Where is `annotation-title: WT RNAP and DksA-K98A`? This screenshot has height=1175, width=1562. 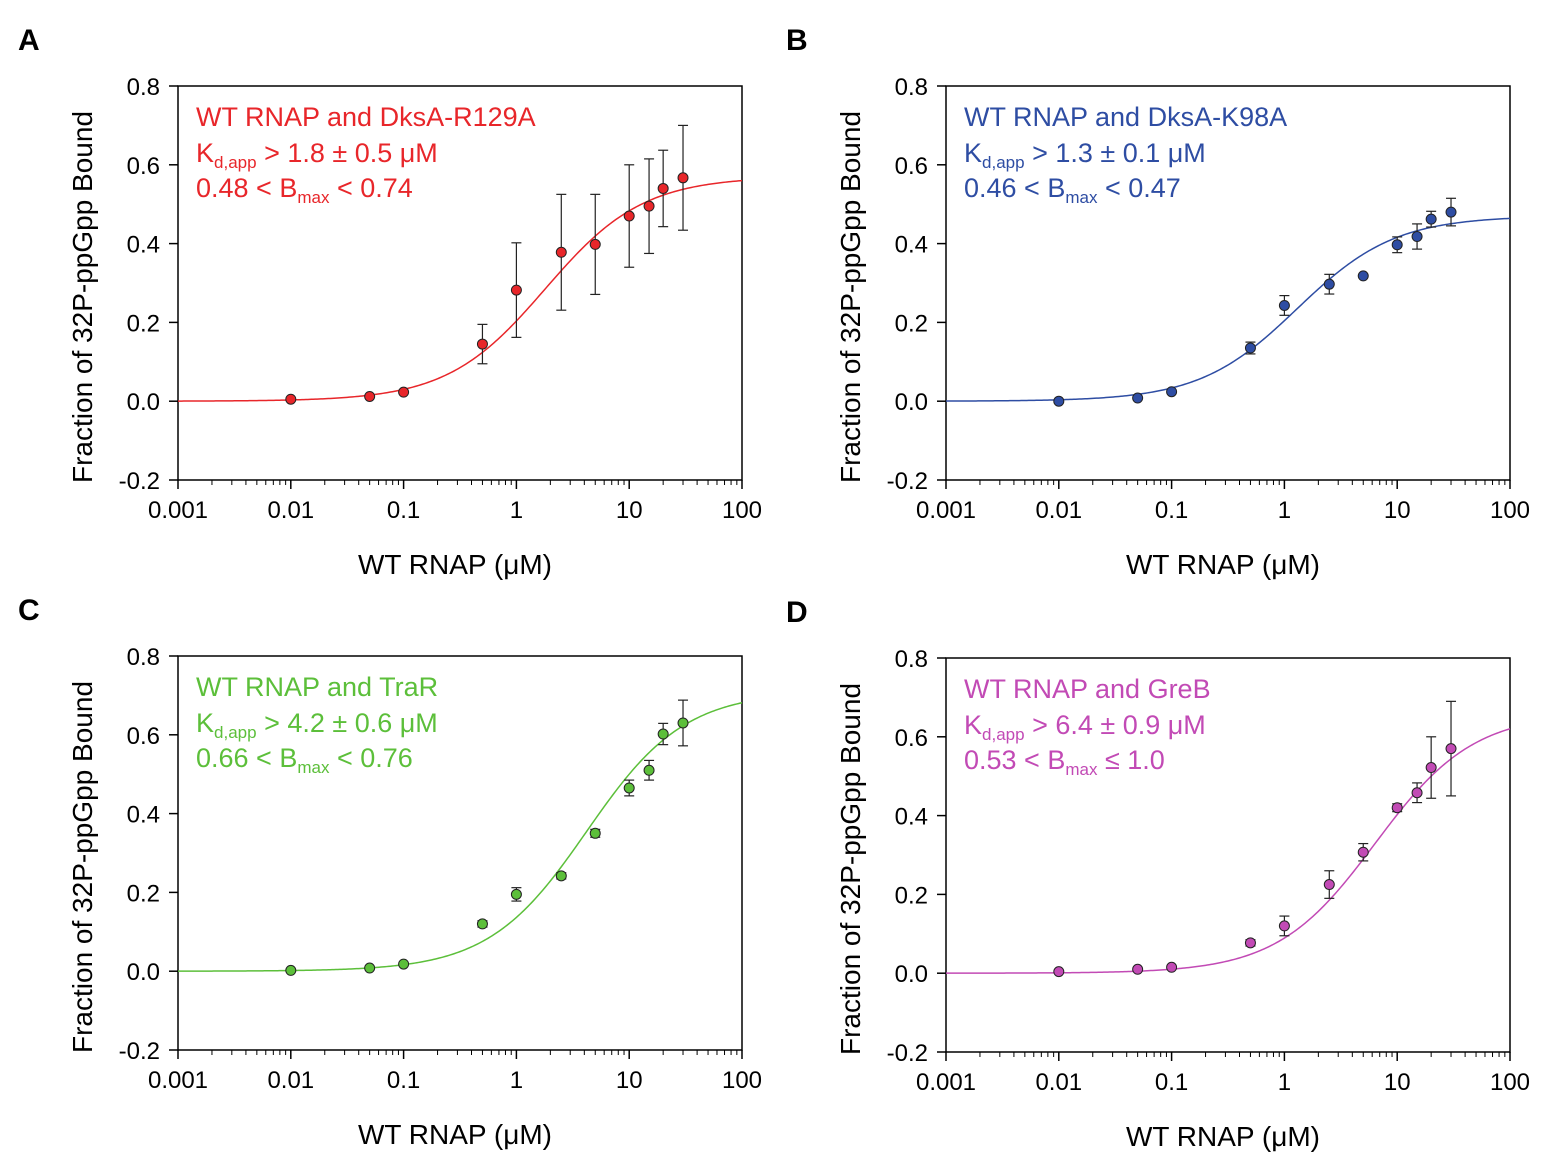
annotation-title: WT RNAP and DksA-K98A is located at coordinates (1125, 117).